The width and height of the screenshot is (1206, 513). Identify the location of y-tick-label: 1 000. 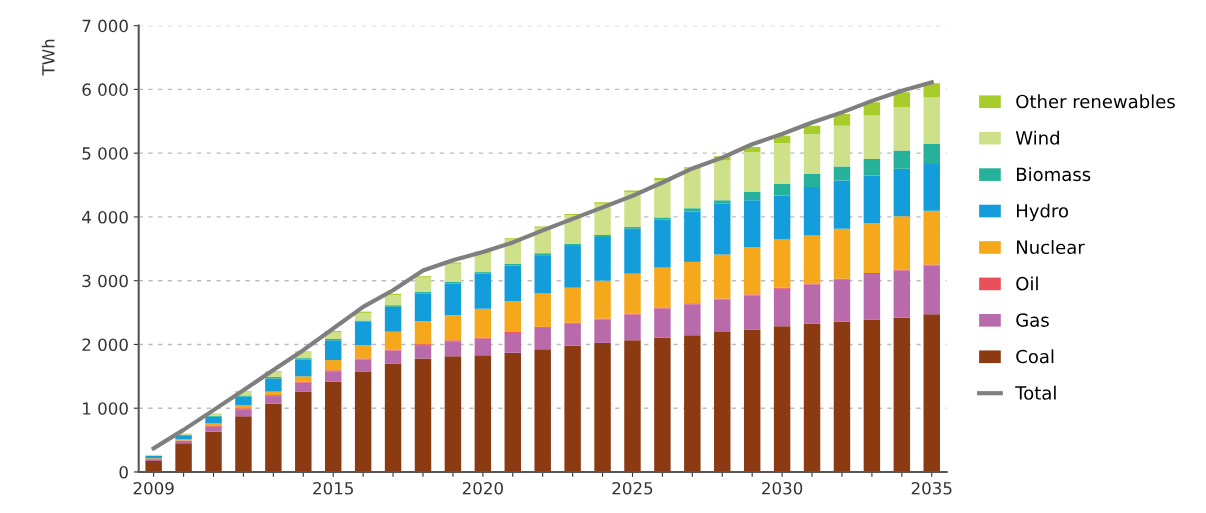
(105, 408).